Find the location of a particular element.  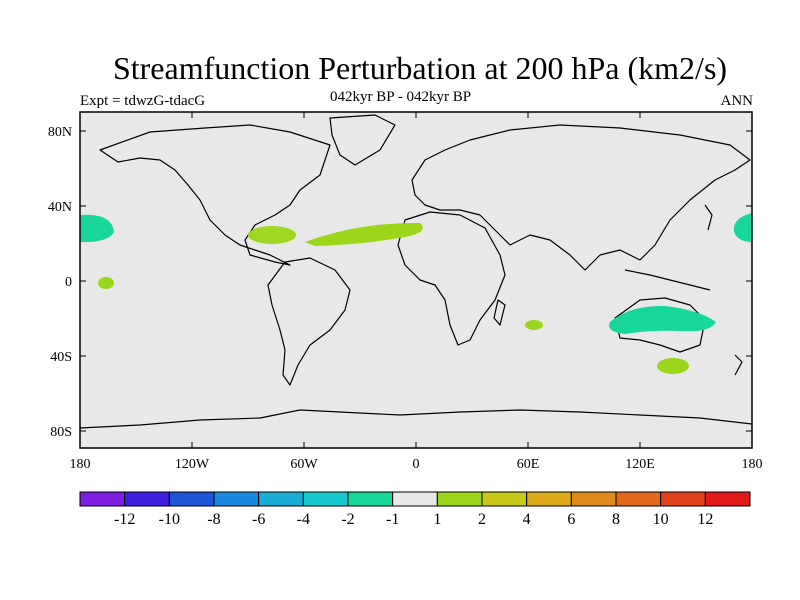

colorbar-label: 1 is located at coordinates (437, 519).